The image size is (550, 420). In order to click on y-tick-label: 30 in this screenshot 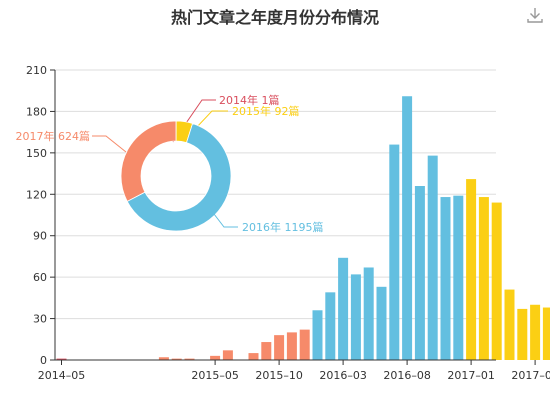, I will do `click(40, 319)`.